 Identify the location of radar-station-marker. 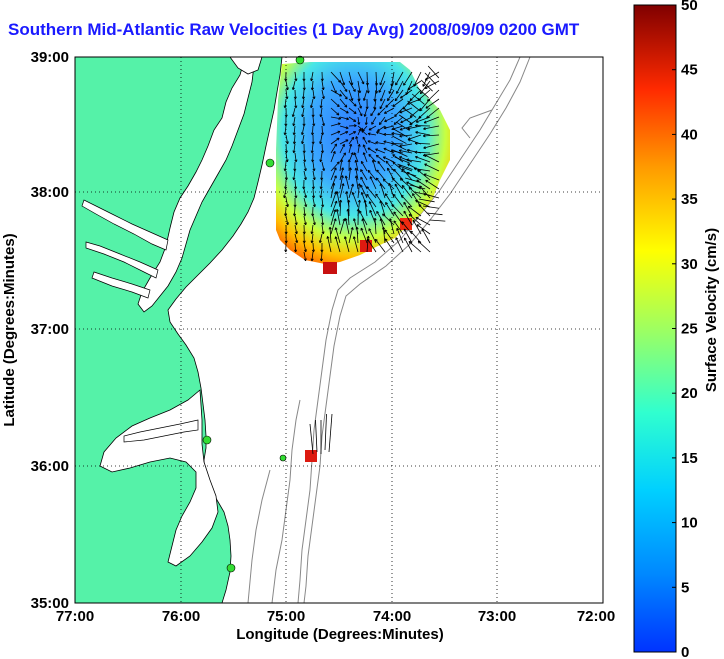
(283, 458).